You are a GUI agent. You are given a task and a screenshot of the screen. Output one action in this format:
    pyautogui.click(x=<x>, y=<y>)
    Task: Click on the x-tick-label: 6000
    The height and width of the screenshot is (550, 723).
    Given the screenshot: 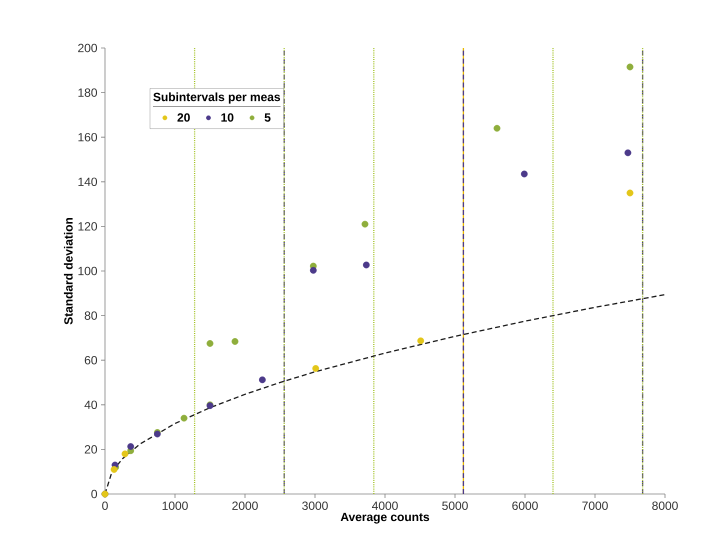 What is the action you would take?
    pyautogui.click(x=525, y=506)
    